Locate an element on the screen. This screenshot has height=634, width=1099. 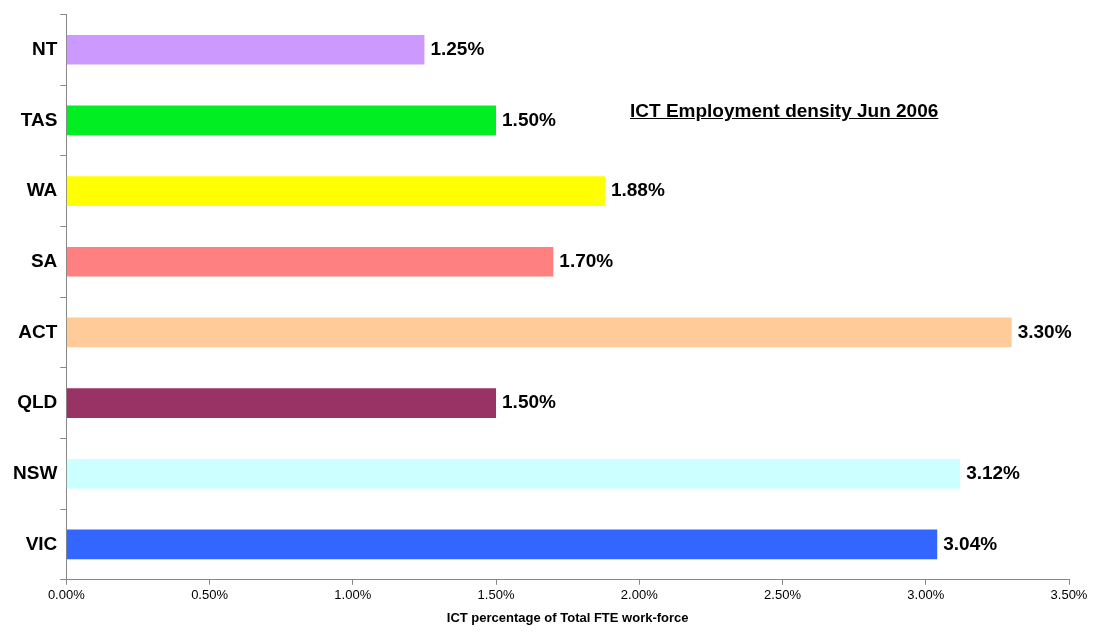
data-label: 3.30% is located at coordinates (1044, 331).